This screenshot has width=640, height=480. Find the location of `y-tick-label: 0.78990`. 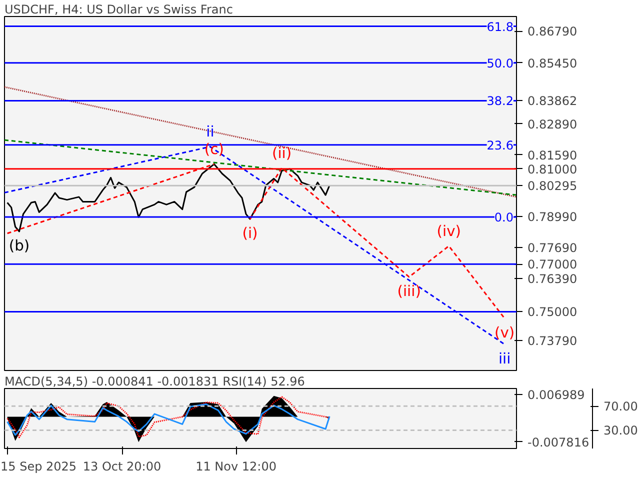

y-tick-label: 0.78990 is located at coordinates (553, 217).